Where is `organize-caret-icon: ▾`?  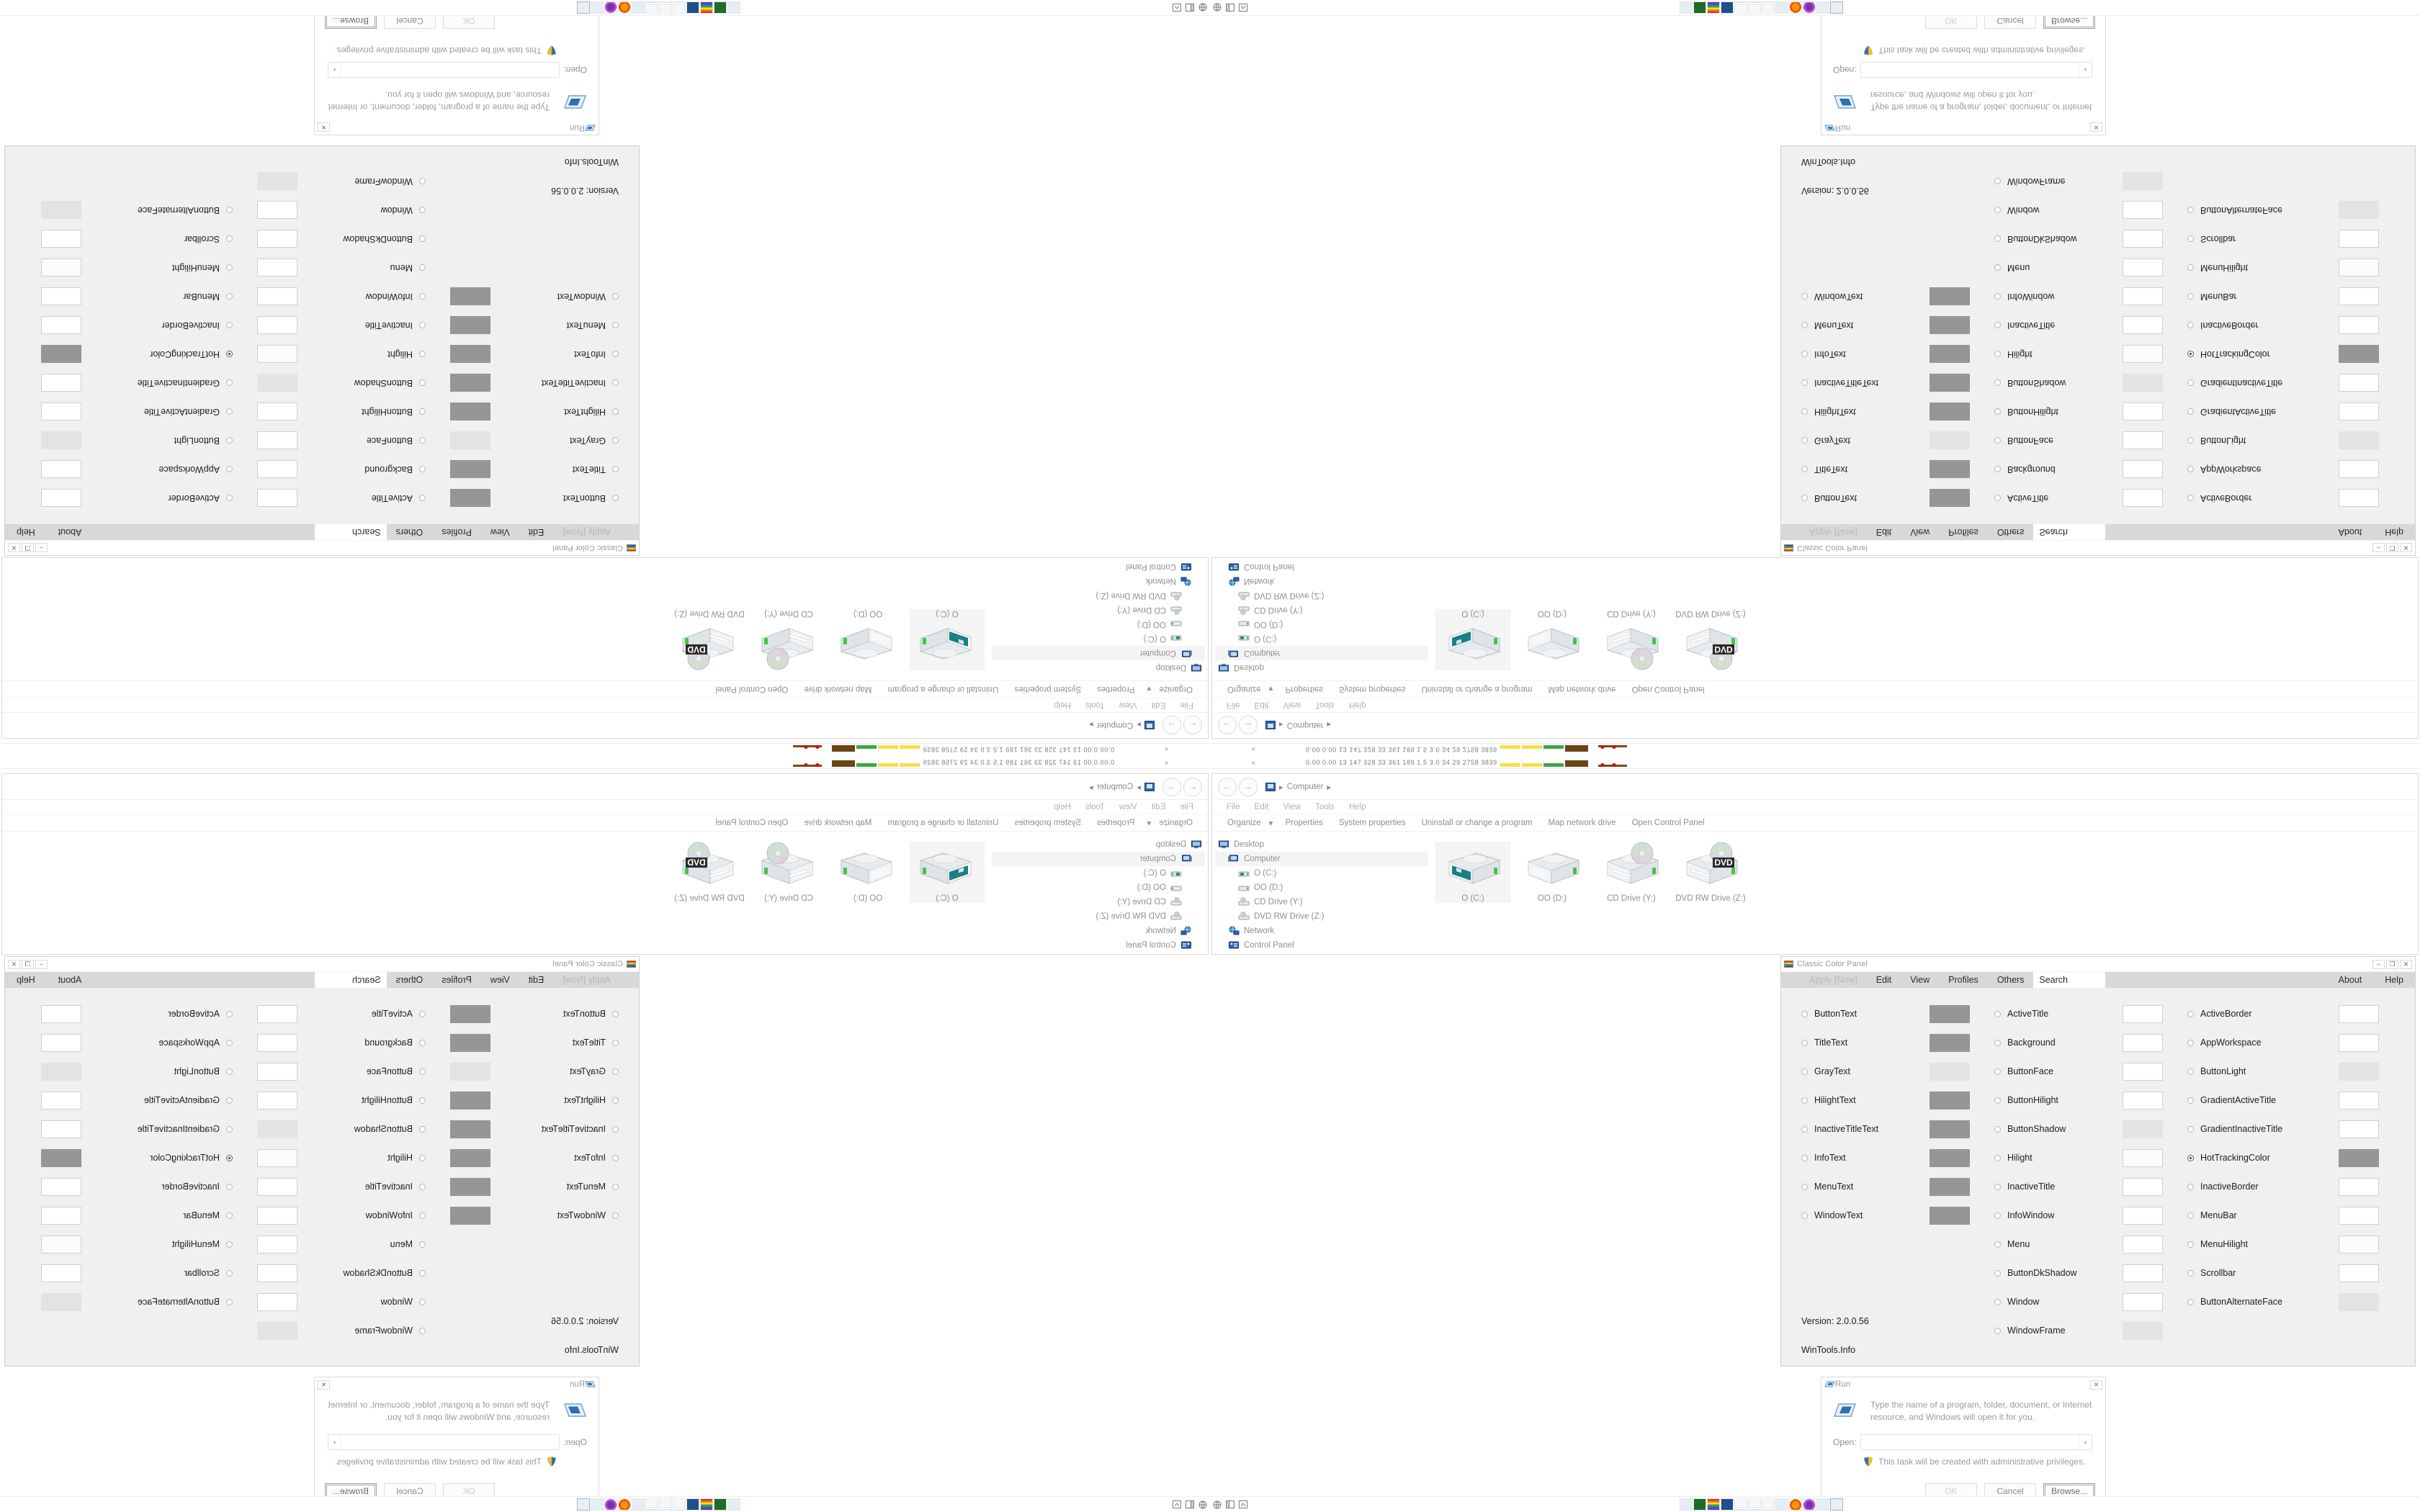 organize-caret-icon: ▾ is located at coordinates (1270, 823).